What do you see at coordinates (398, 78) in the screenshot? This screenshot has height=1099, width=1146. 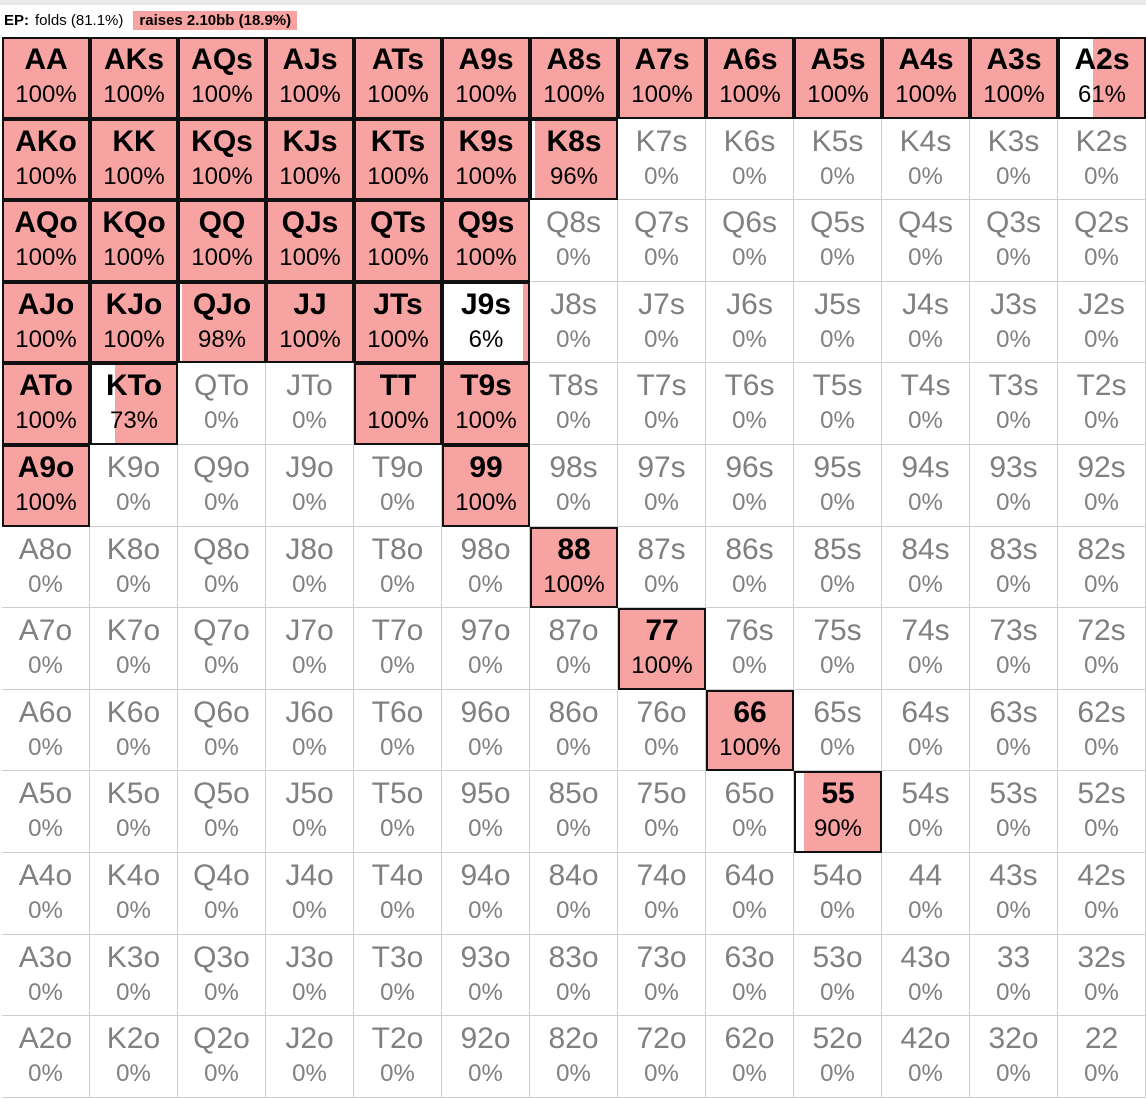 I see `hand-cell: ATs 100%` at bounding box center [398, 78].